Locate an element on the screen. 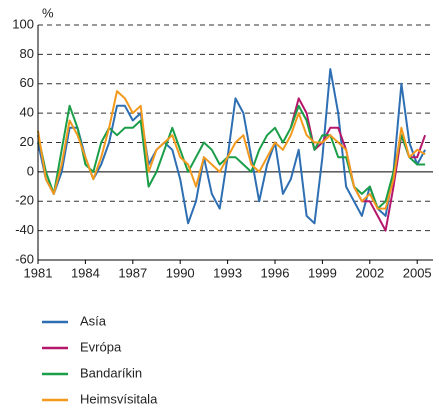 The height and width of the screenshot is (414, 439). legend-label: Asía is located at coordinates (93, 320).